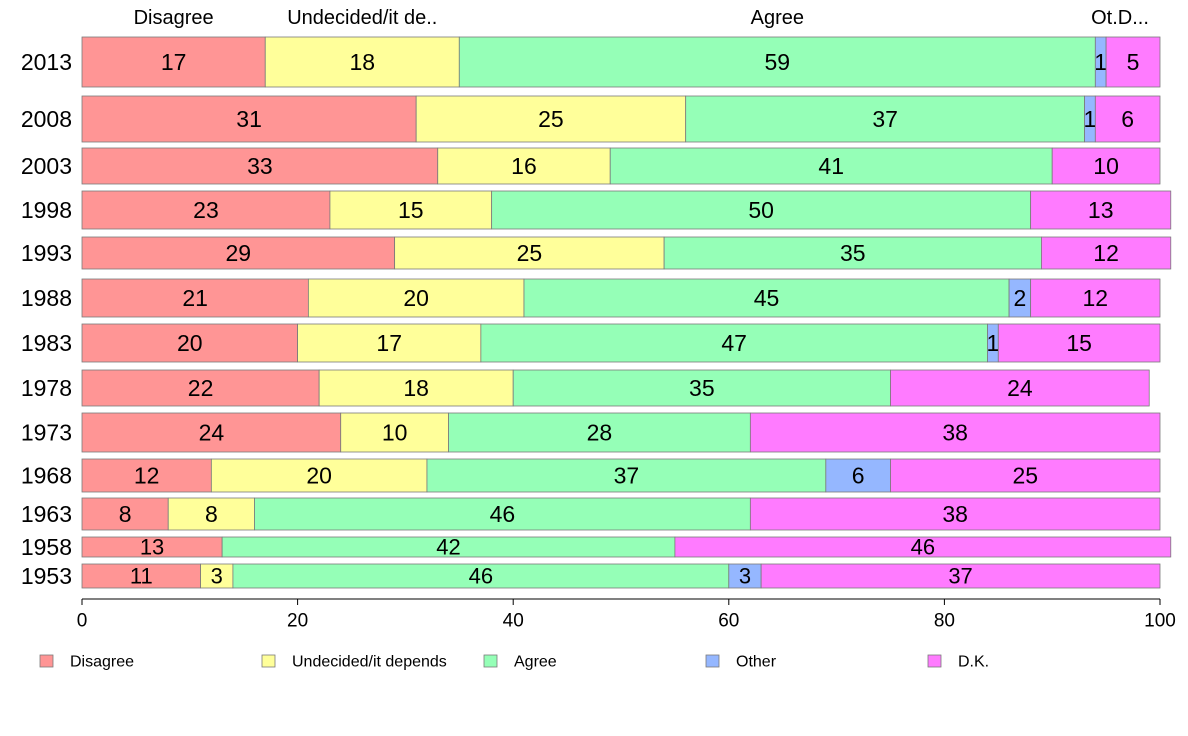 This screenshot has height=736, width=1188. What do you see at coordinates (831, 166) in the screenshot?
I see `data-label: 41` at bounding box center [831, 166].